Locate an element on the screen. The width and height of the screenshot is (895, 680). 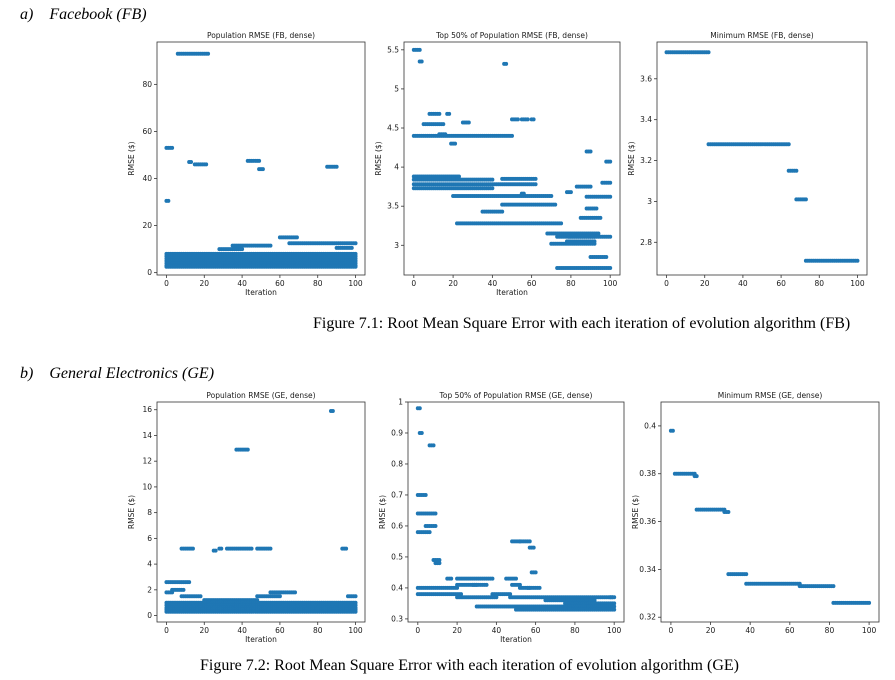
y-tick-label: 8 is located at coordinates (149, 512).